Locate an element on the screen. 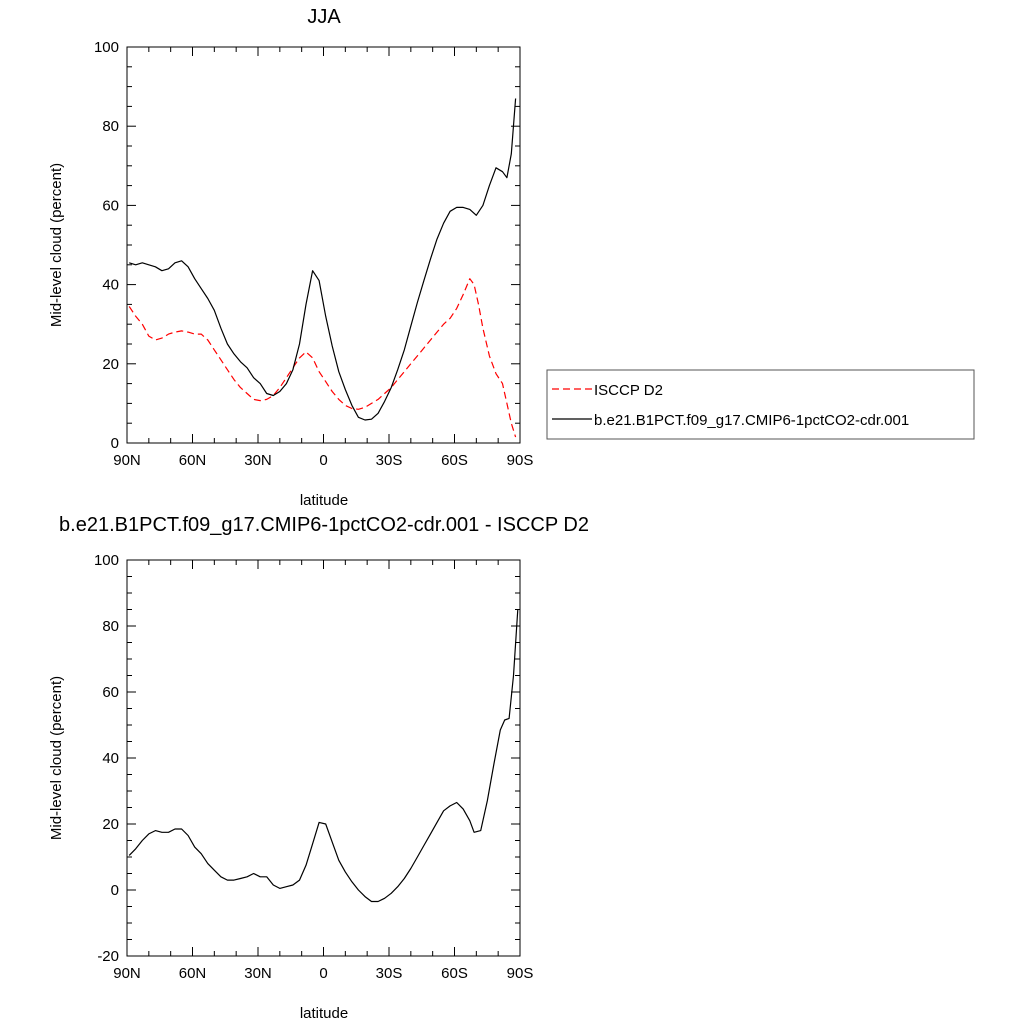 This screenshot has width=1024, height=1024. top-y-axis-label: Mid-level cloud (percent) is located at coordinates (56, 245).